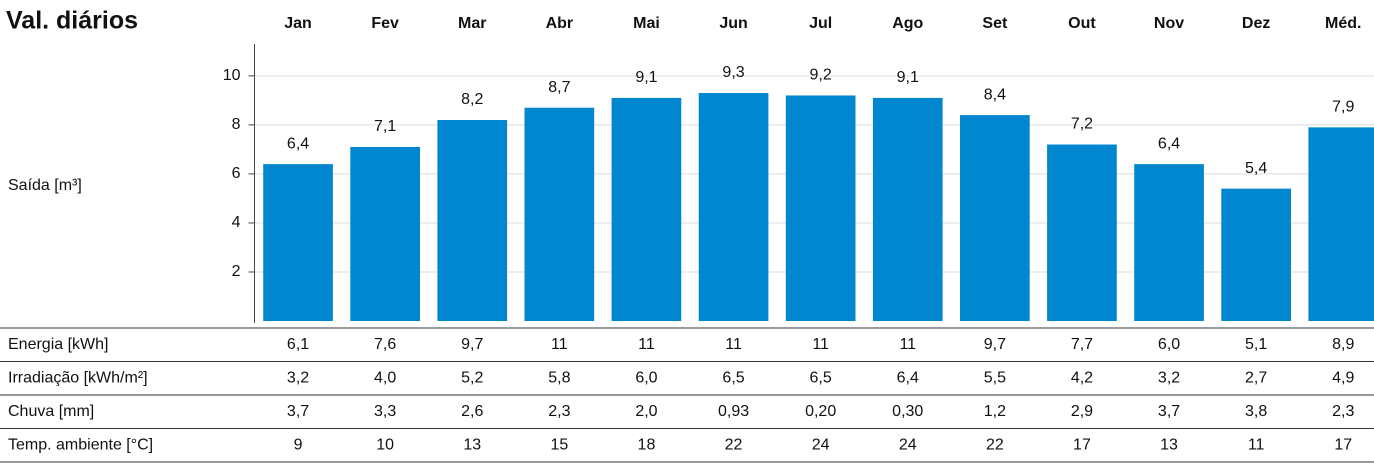  I want to click on y-tick-label: 8, so click(236, 124).